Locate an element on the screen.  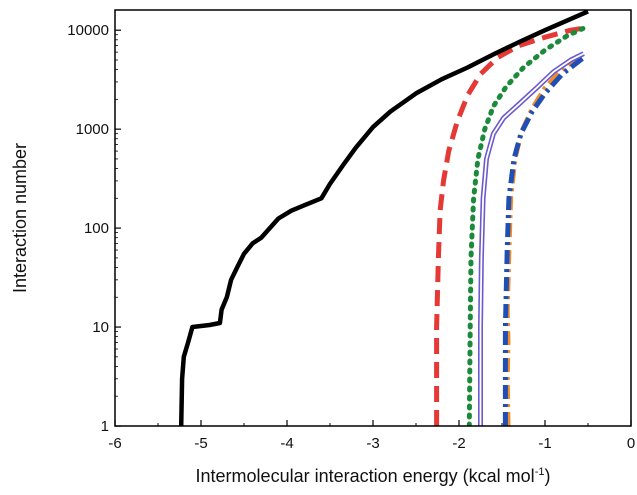
x-tick-label: -3 is located at coordinates (372, 443).